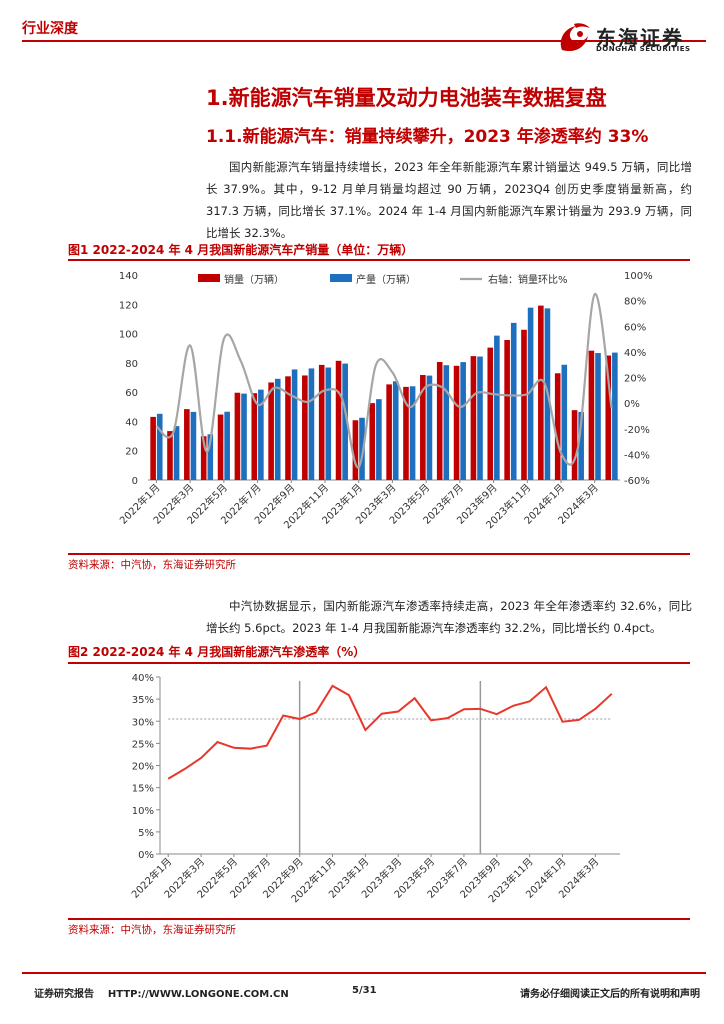 The width and height of the screenshot is (724, 1024). I want to click on footer-divider, so click(364, 973).